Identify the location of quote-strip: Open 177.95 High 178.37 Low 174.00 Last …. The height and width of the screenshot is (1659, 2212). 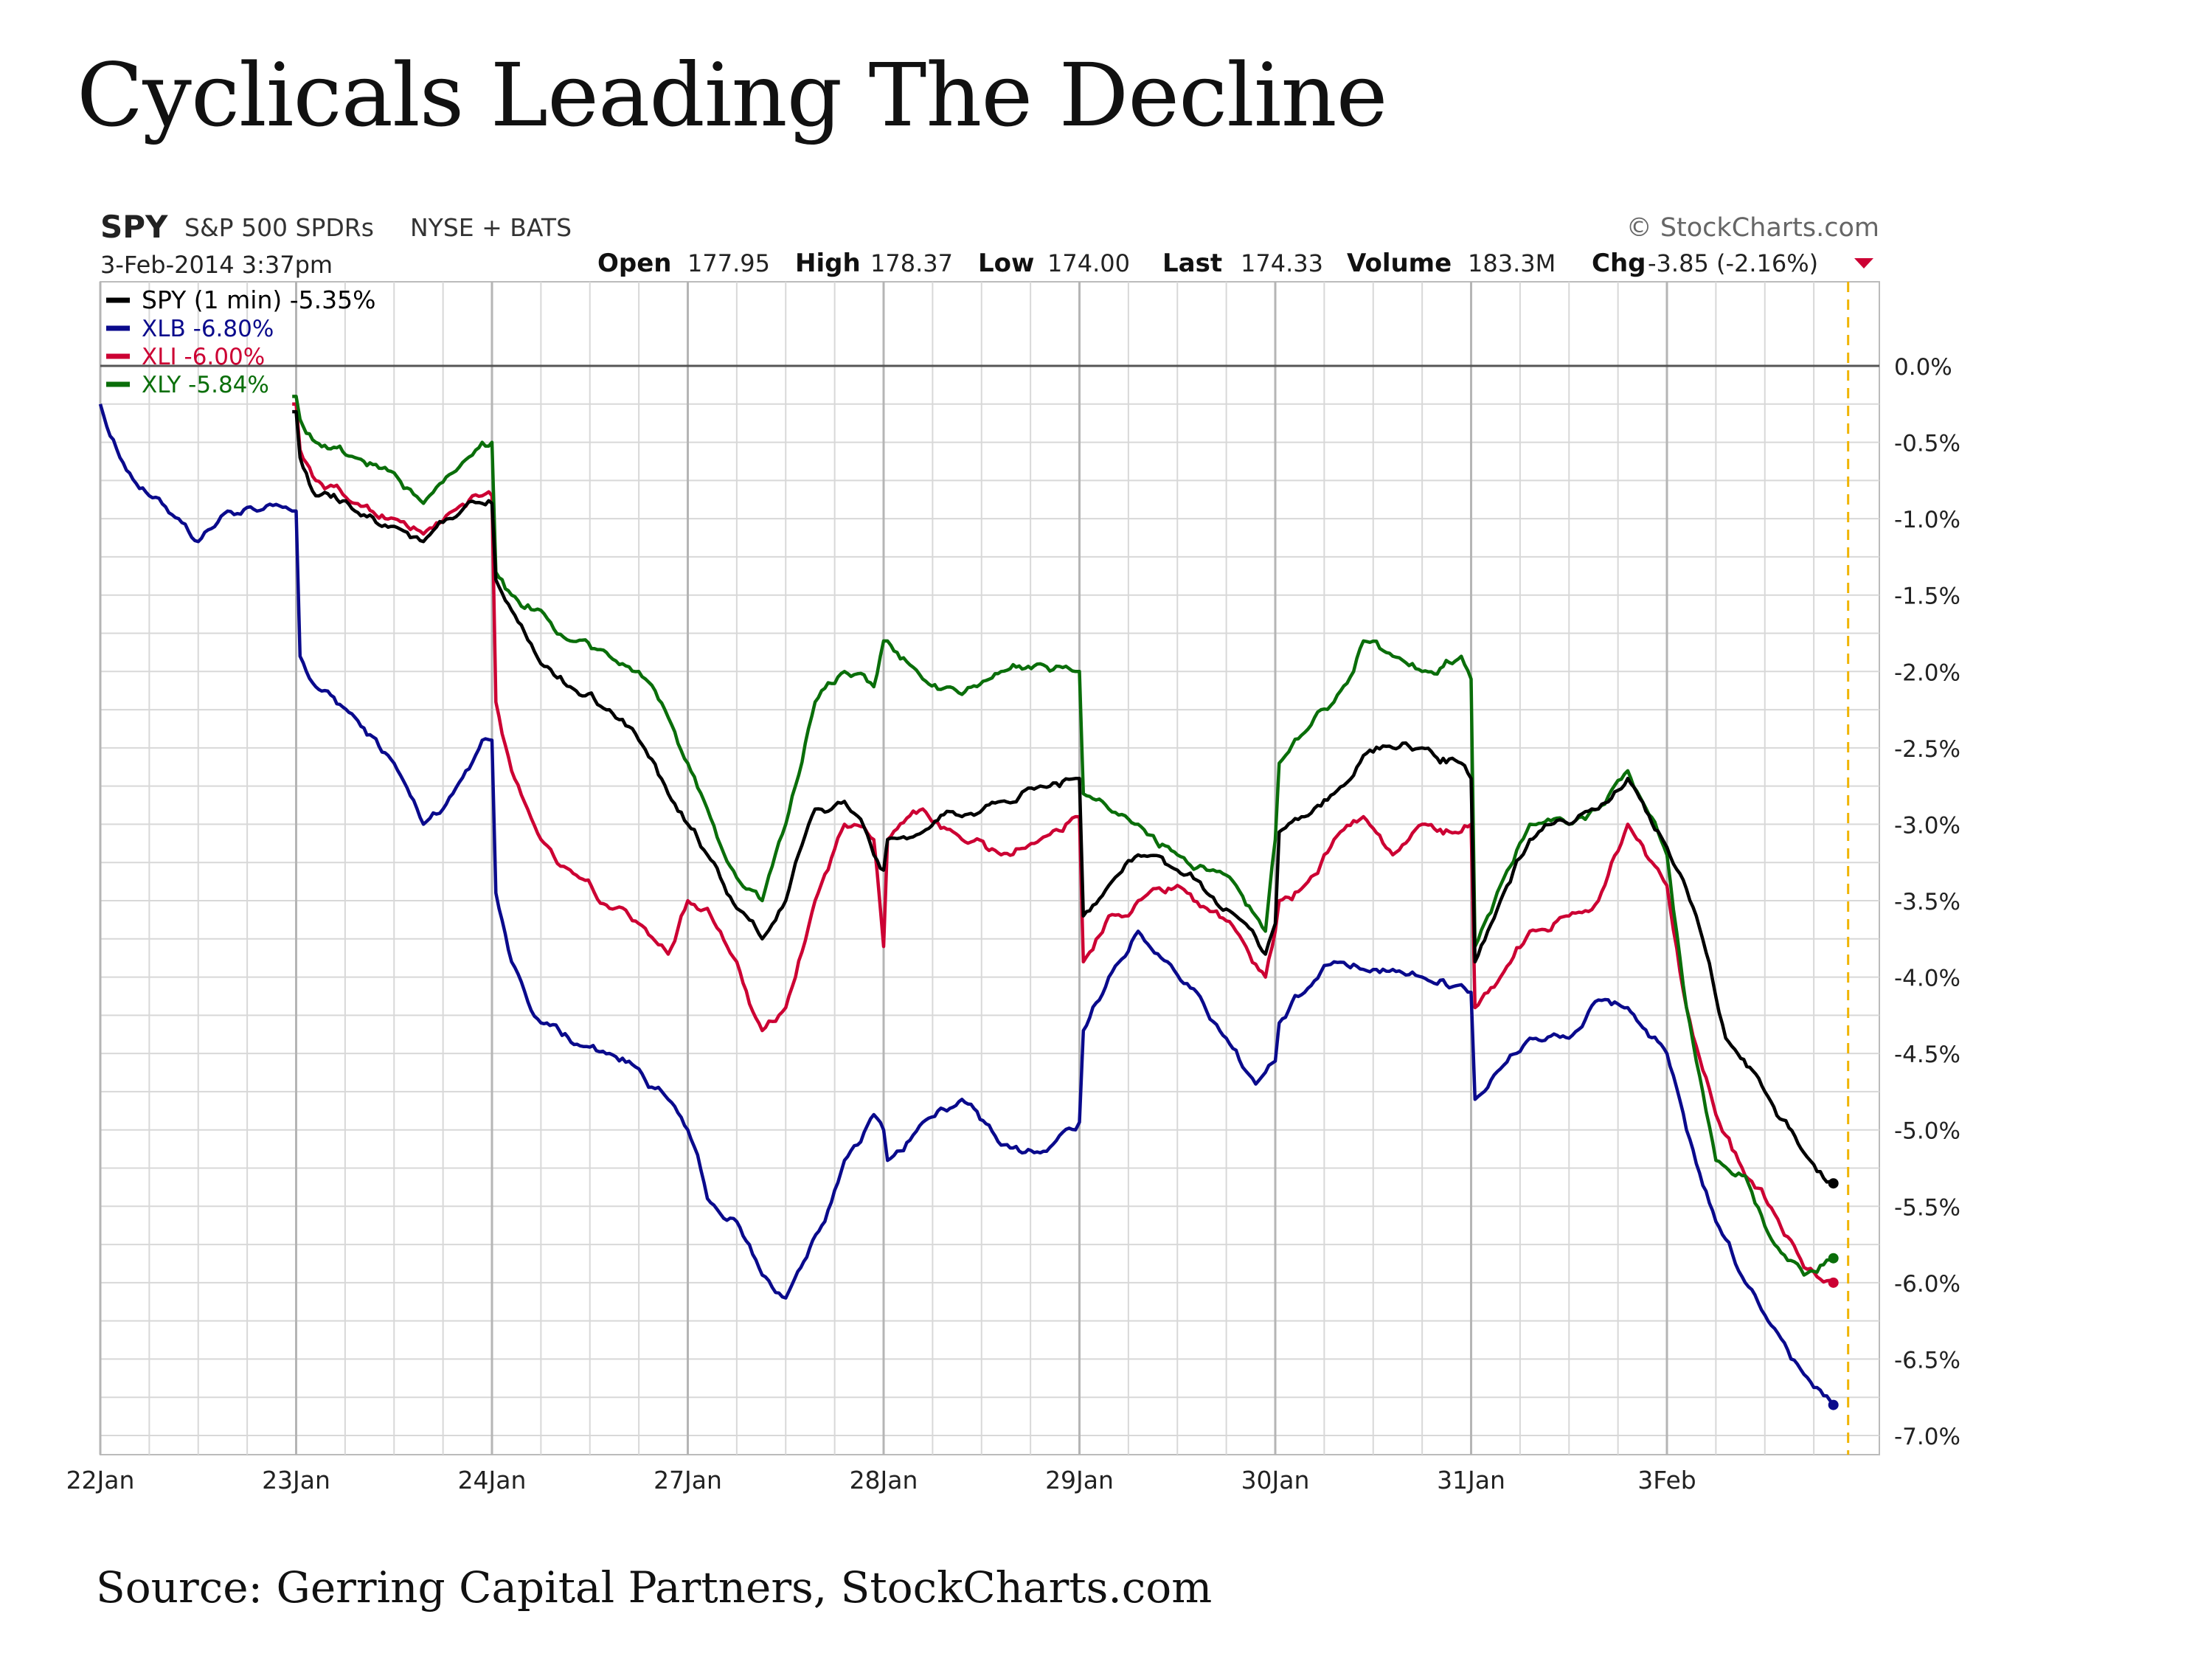
(1235, 263).